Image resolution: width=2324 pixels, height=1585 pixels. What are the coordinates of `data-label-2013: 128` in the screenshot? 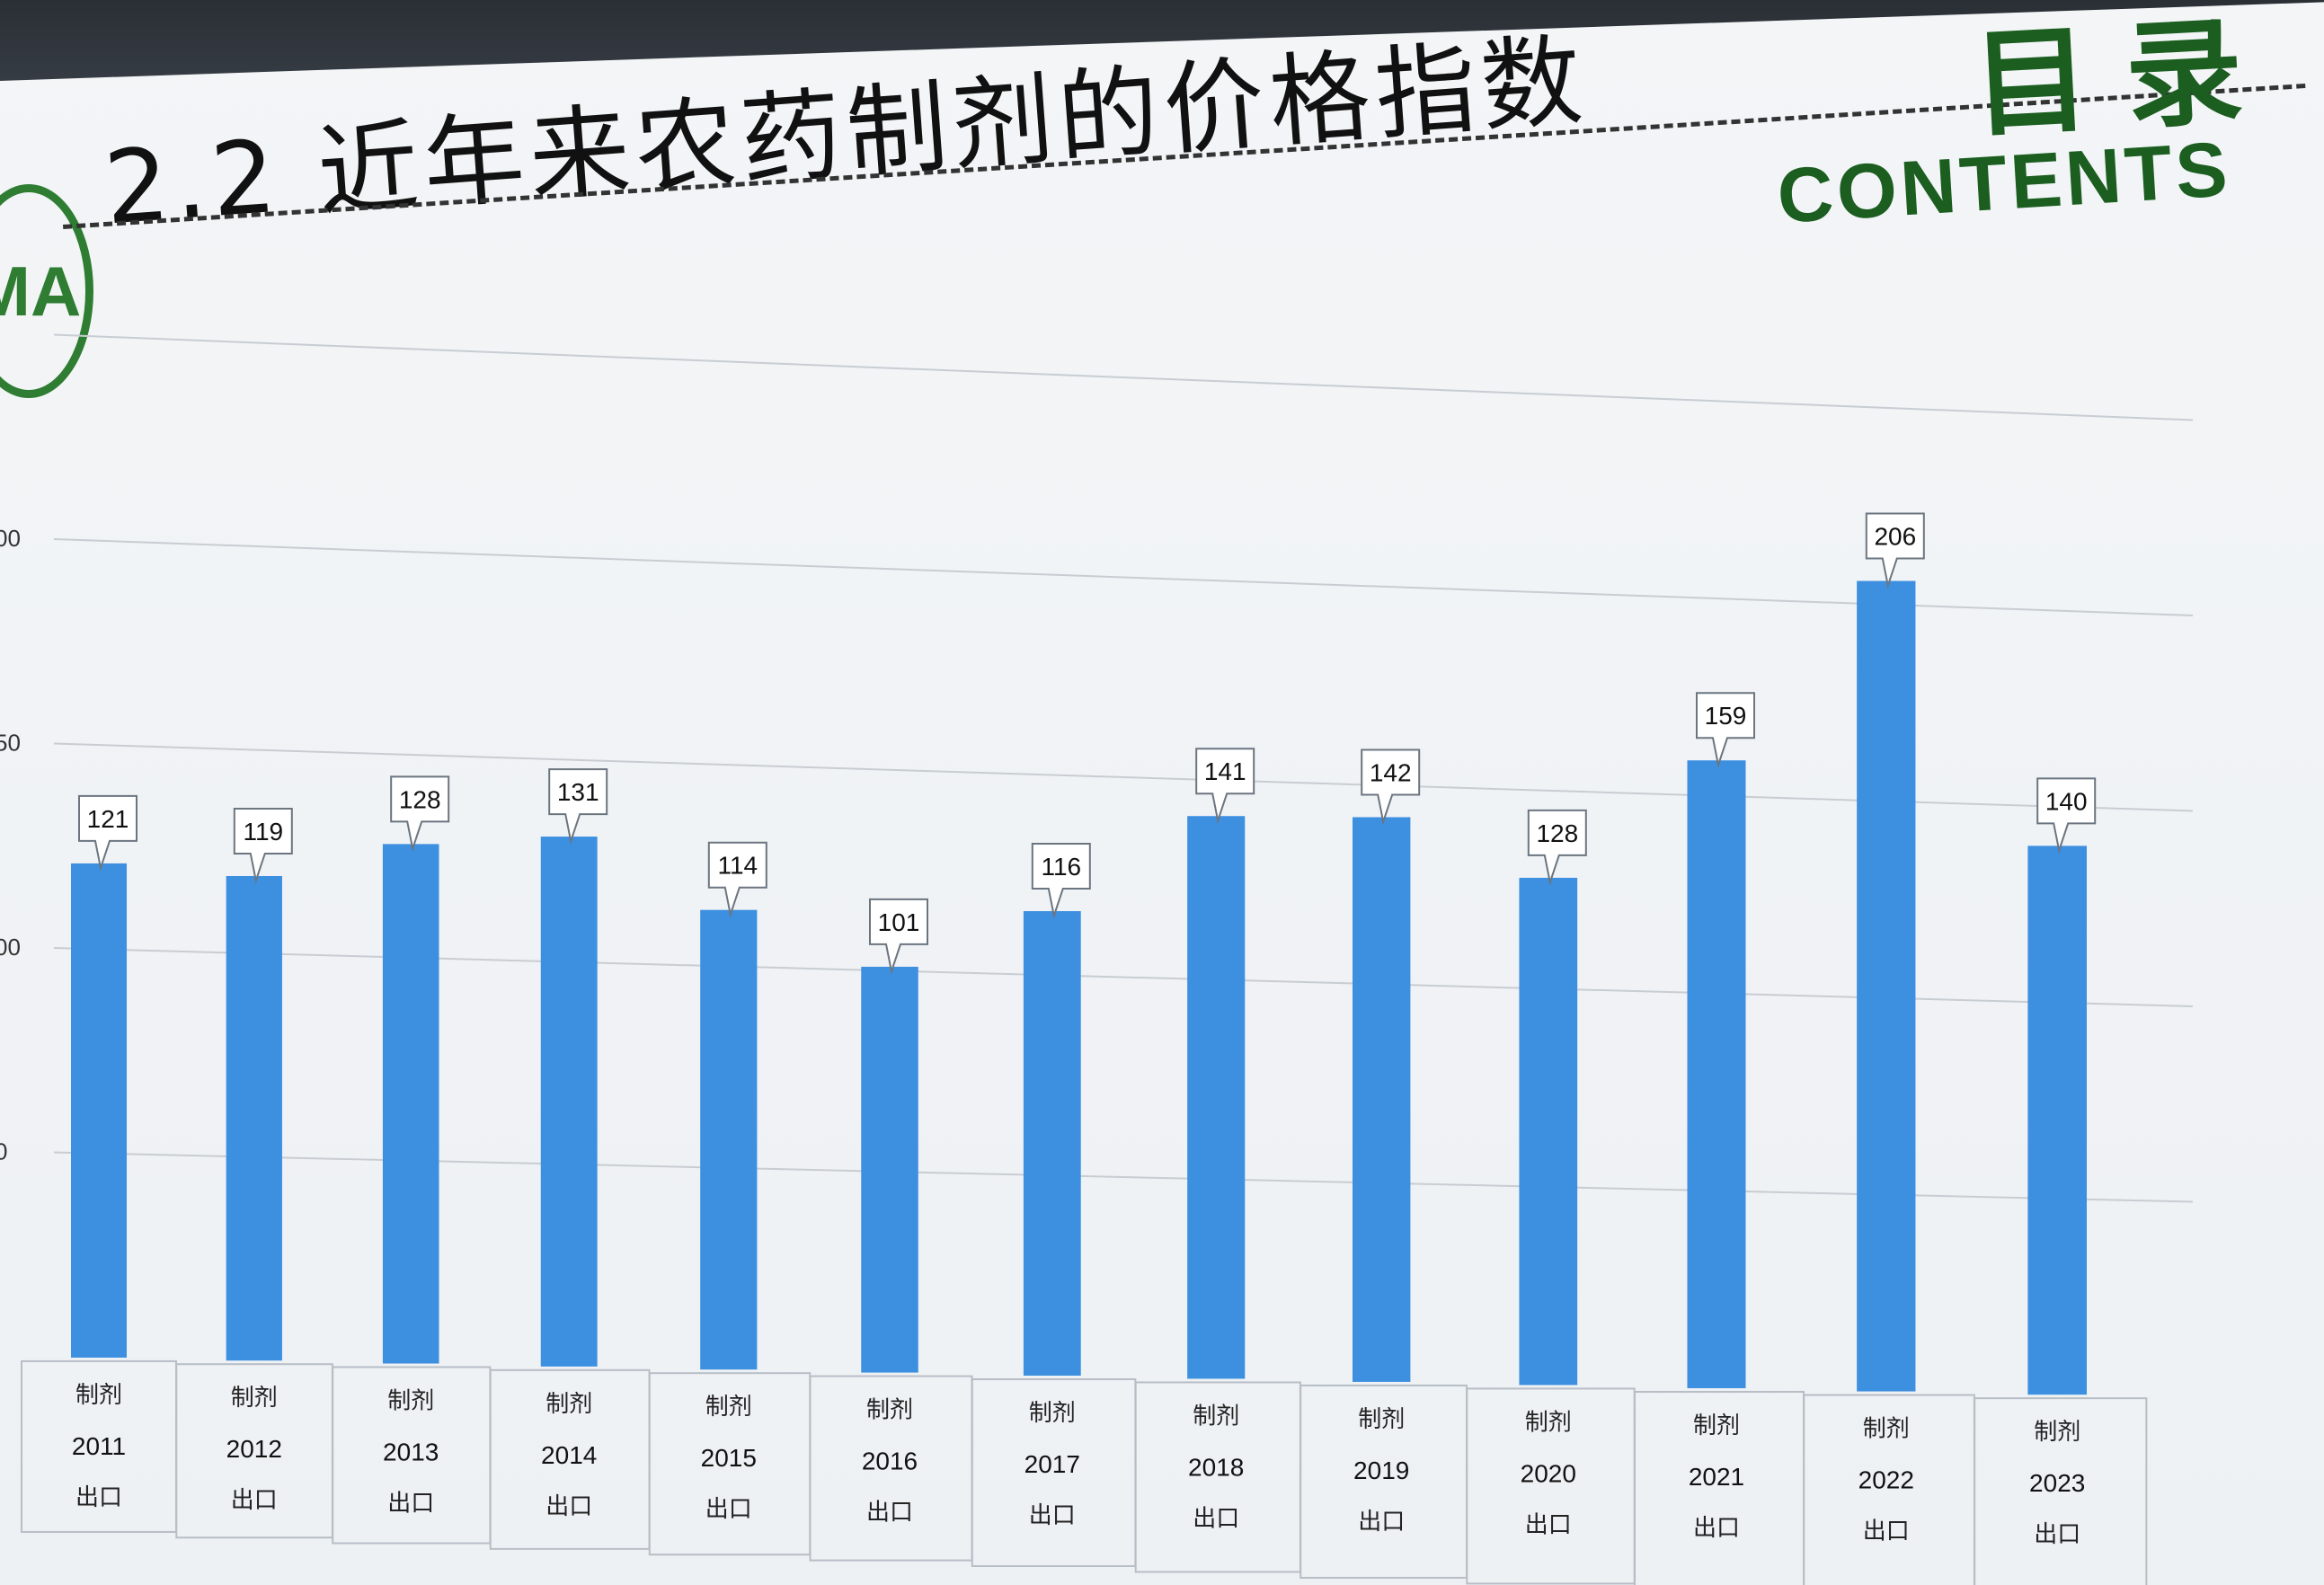 It's located at (420, 814).